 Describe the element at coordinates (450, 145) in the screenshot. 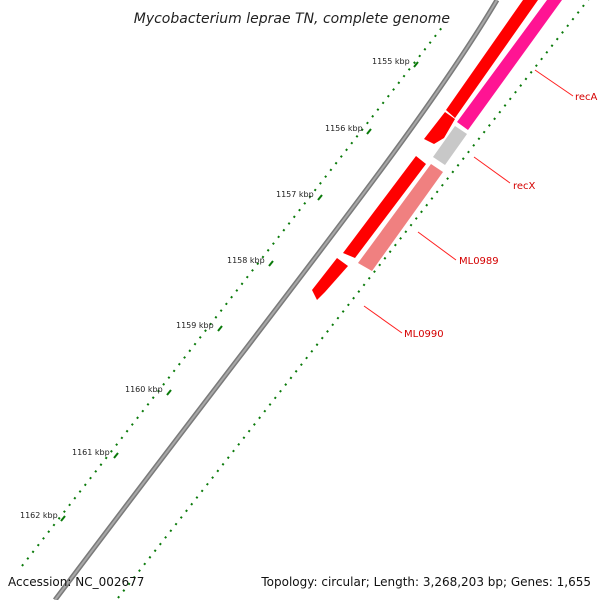

I see `gene-recX-shape` at that location.